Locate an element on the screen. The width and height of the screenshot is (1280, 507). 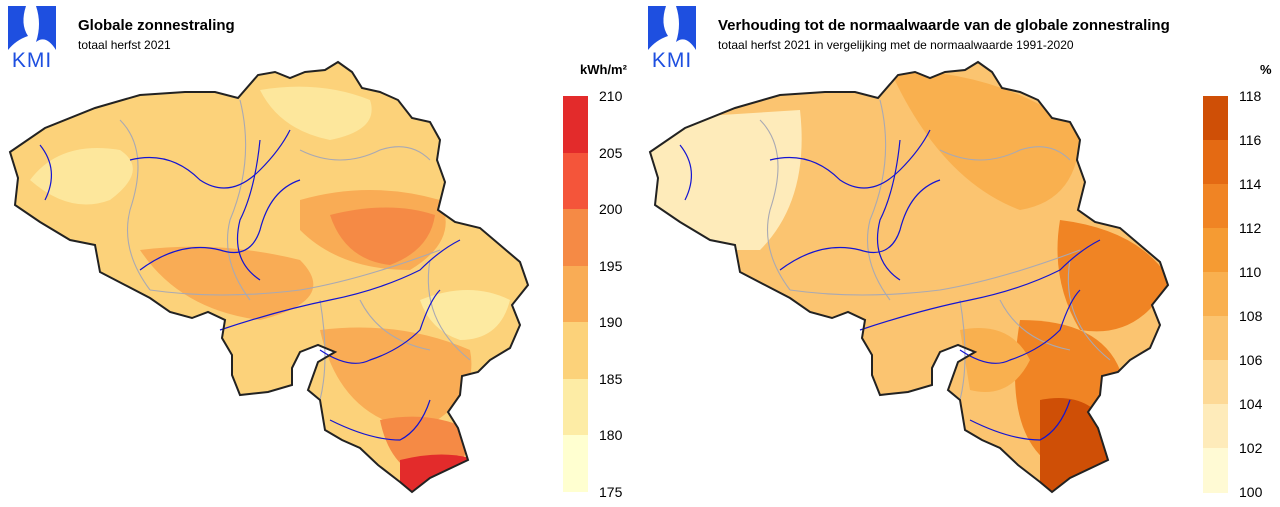
legend-tick-label: 102 is located at coordinates (1251, 448).